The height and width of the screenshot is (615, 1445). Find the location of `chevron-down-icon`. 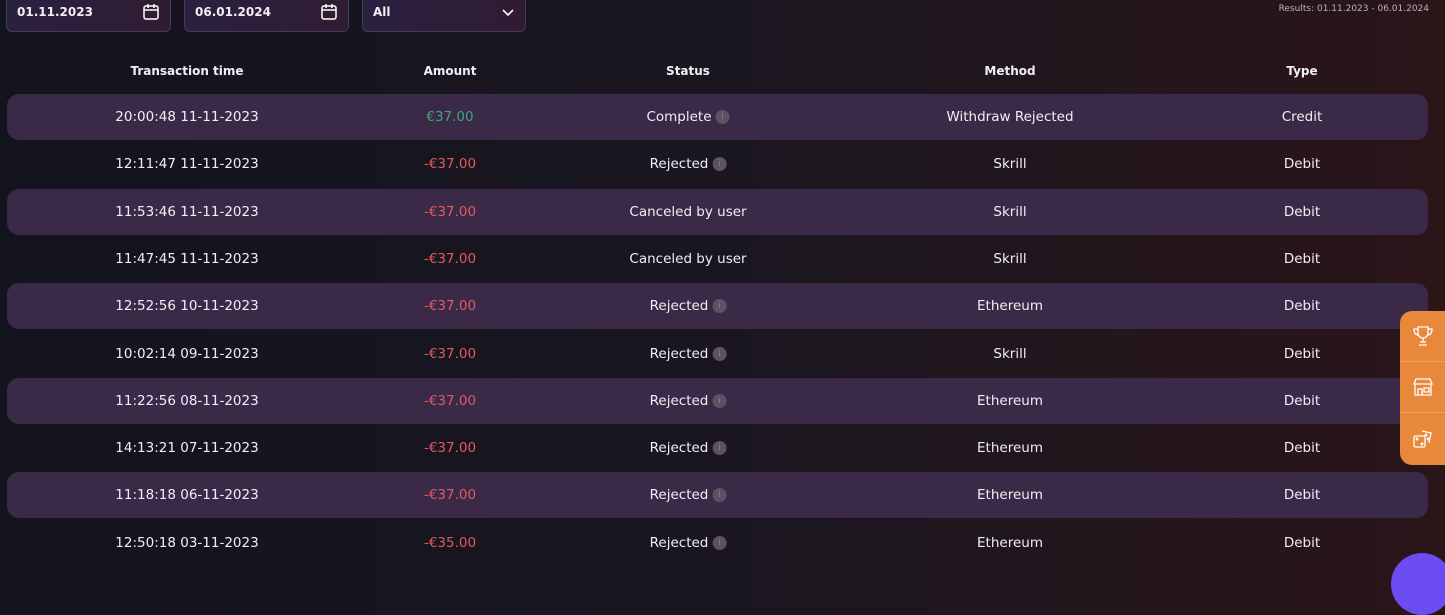

chevron-down-icon is located at coordinates (508, 13).